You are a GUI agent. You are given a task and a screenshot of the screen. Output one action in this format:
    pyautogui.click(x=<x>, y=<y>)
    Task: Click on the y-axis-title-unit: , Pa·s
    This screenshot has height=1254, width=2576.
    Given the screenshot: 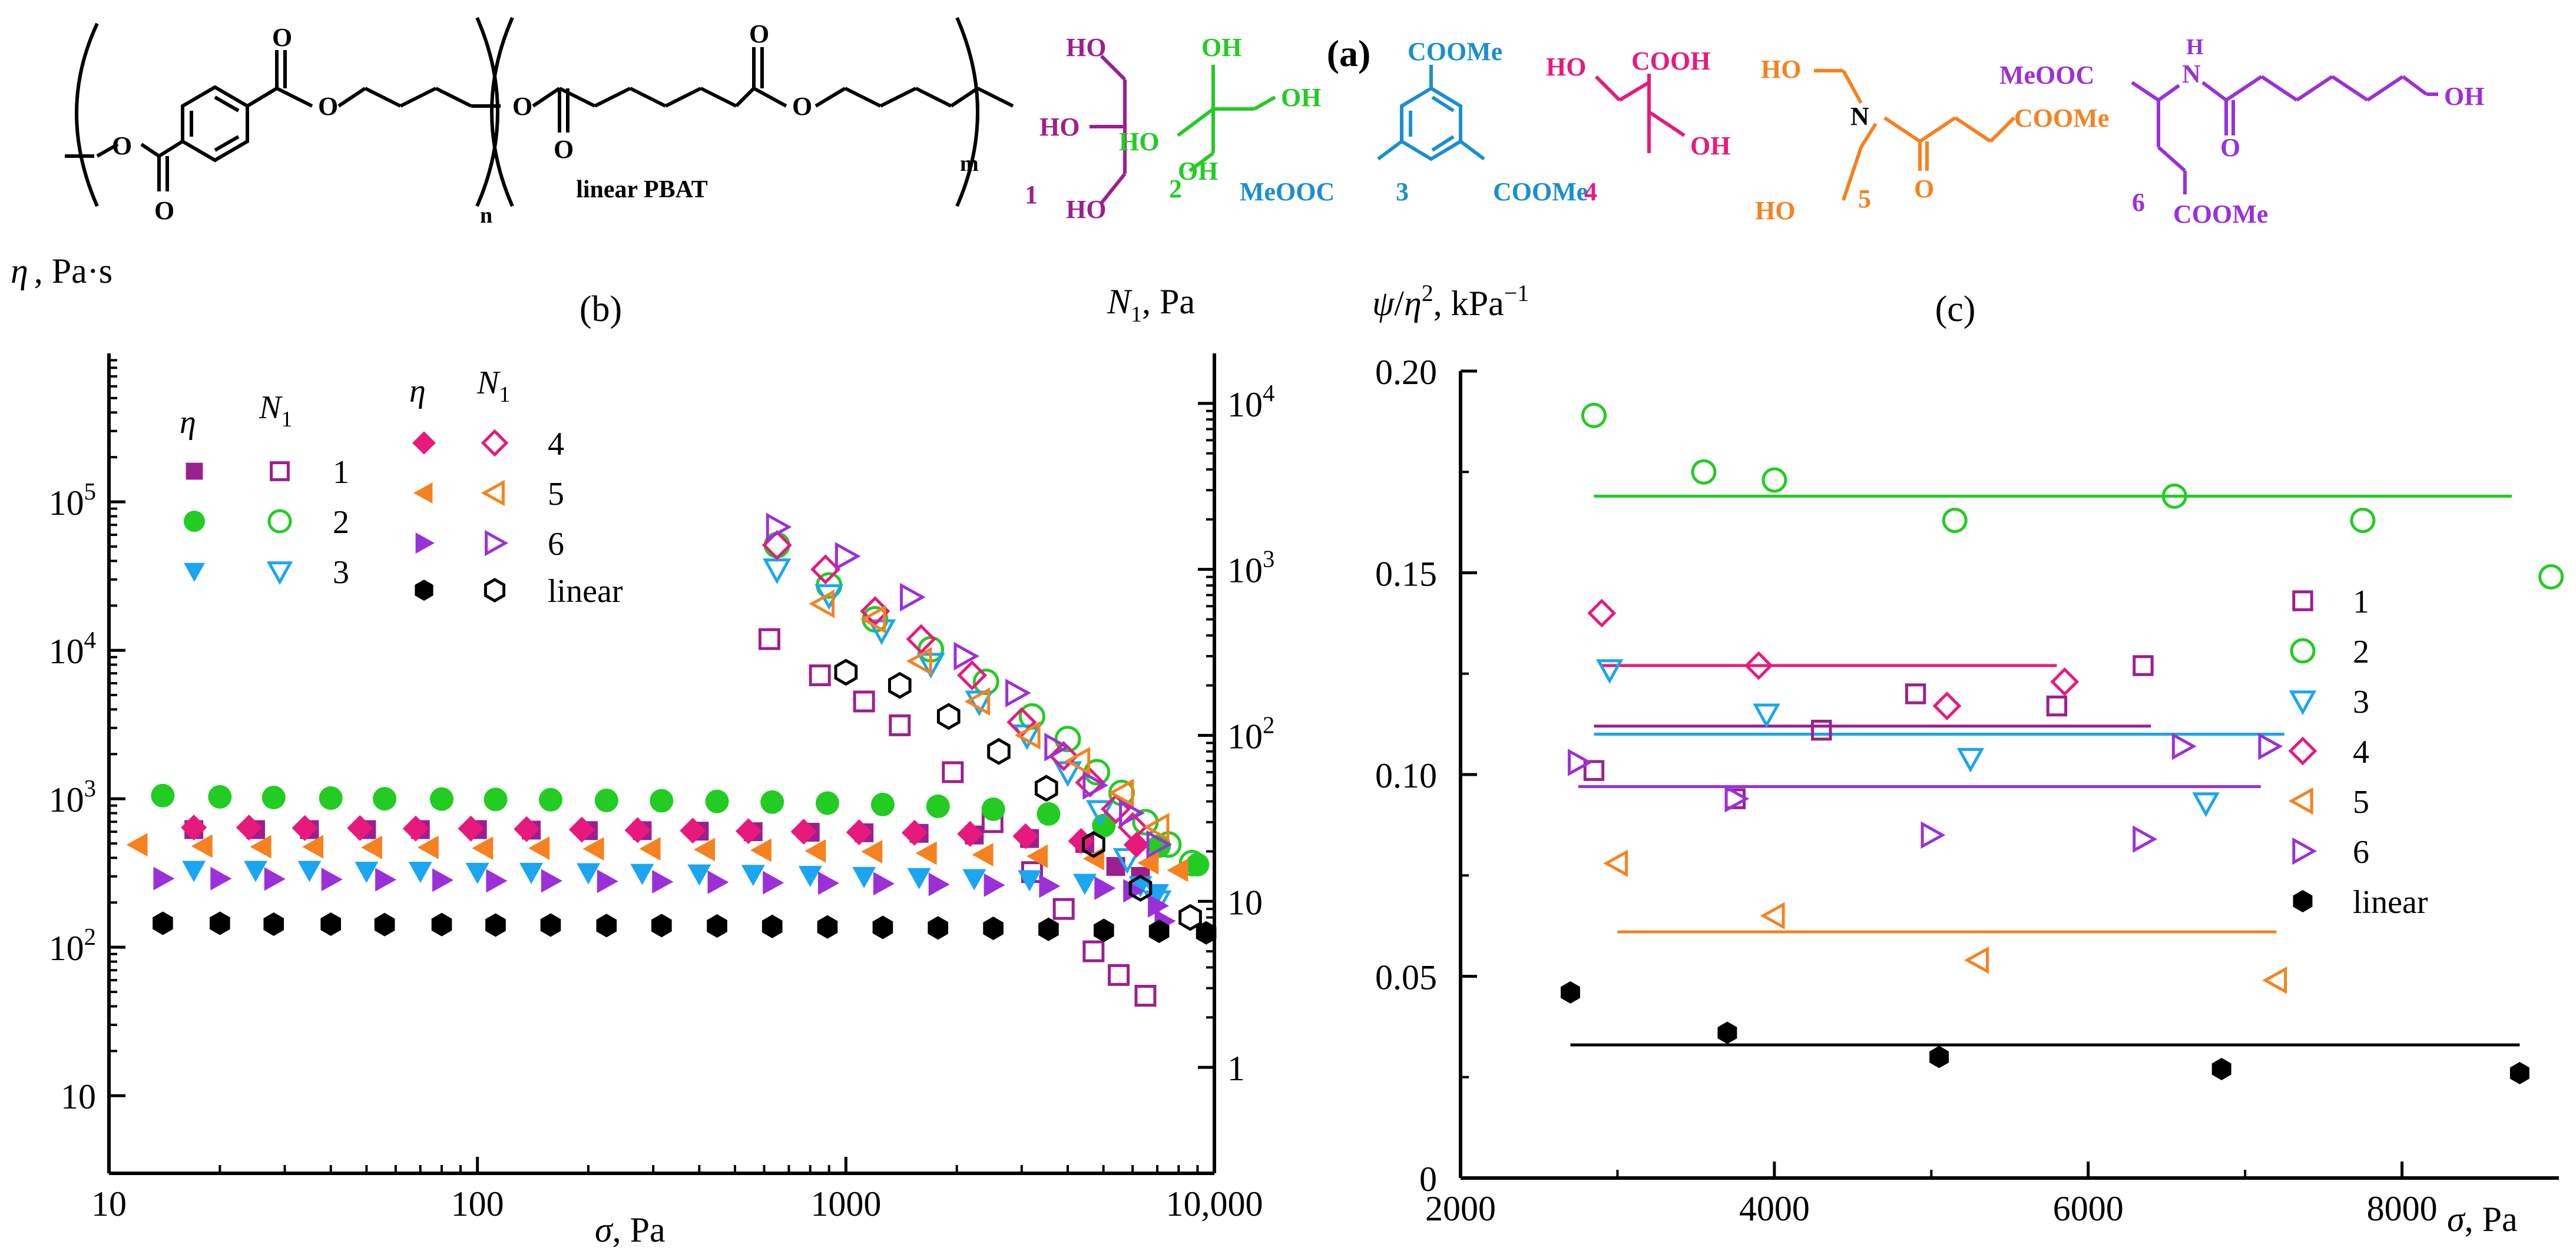 What is the action you would take?
    pyautogui.click(x=73, y=271)
    